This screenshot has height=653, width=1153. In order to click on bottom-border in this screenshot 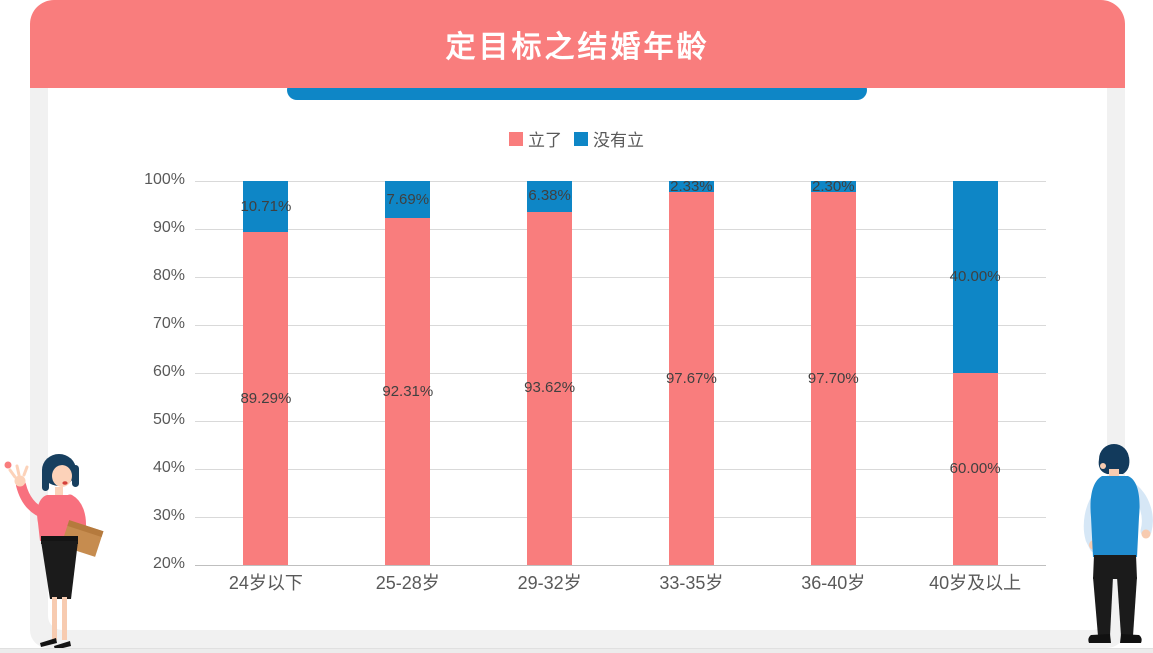, I will do `click(576, 650)`.